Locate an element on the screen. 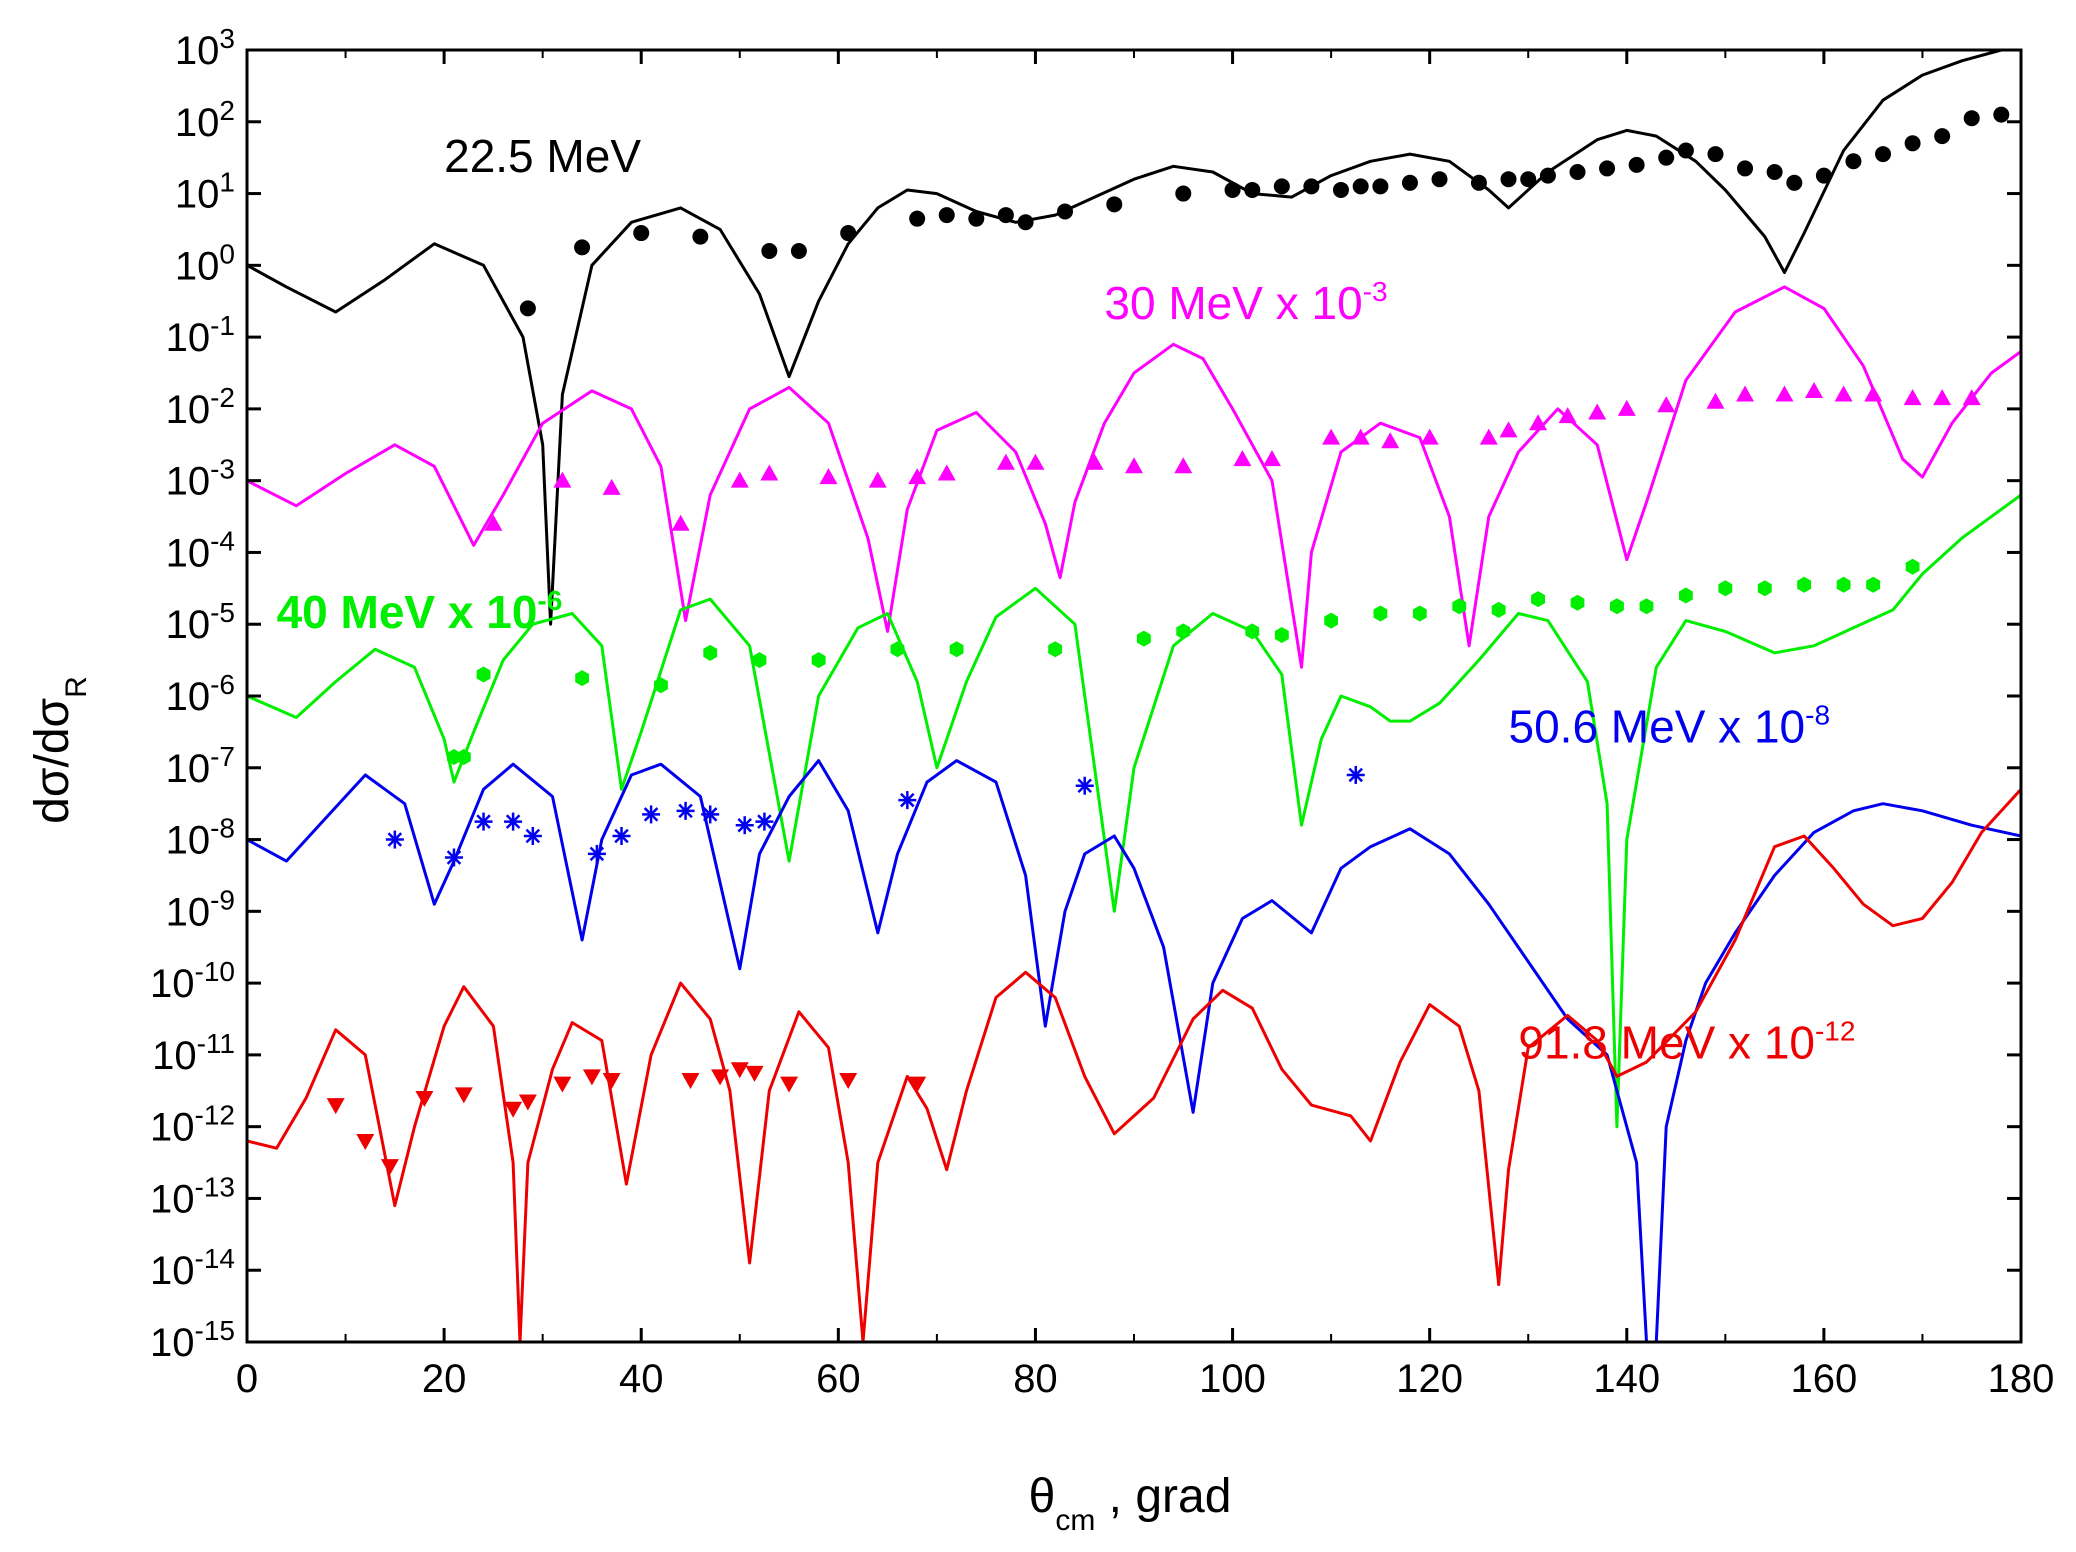 This screenshot has width=2076, height=1552. y-tick-label: 10⁻³ is located at coordinates (200, 479).